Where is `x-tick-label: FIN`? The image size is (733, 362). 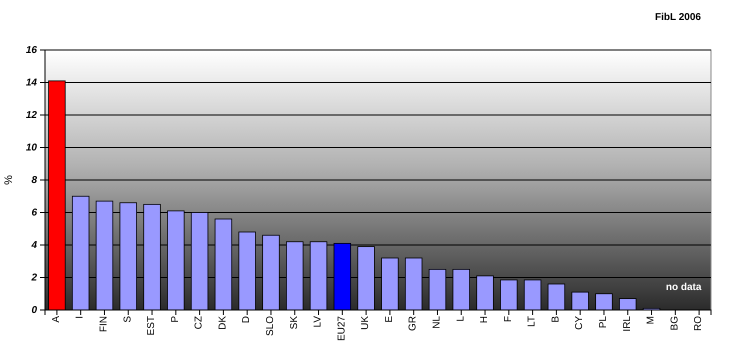
x-tick-label: FIN is located at coordinates (104, 324).